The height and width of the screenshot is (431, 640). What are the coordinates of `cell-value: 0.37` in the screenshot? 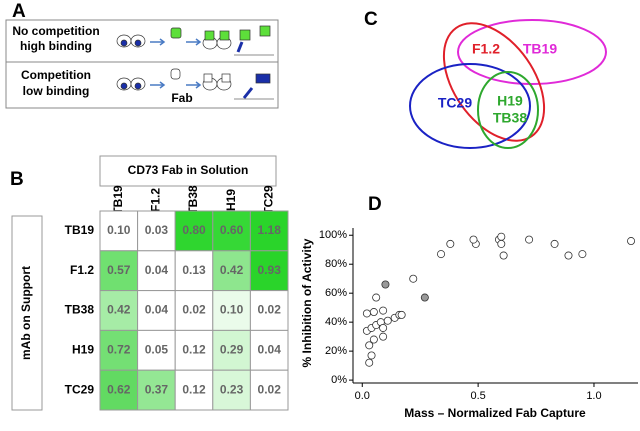 It's located at (157, 389).